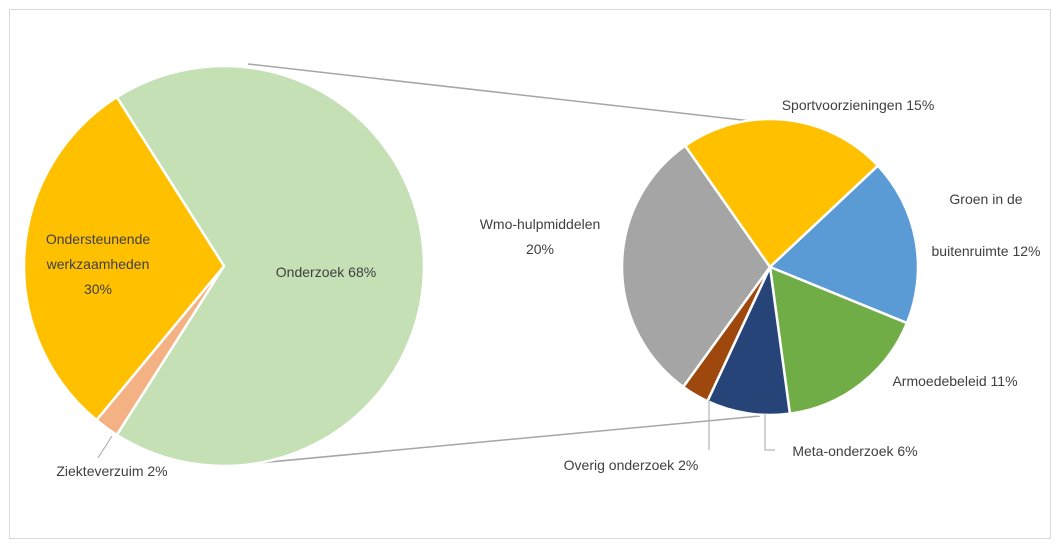 This screenshot has width=1062, height=549. I want to click on detail-slice-sportvoorzieningen, so click(781, 193).